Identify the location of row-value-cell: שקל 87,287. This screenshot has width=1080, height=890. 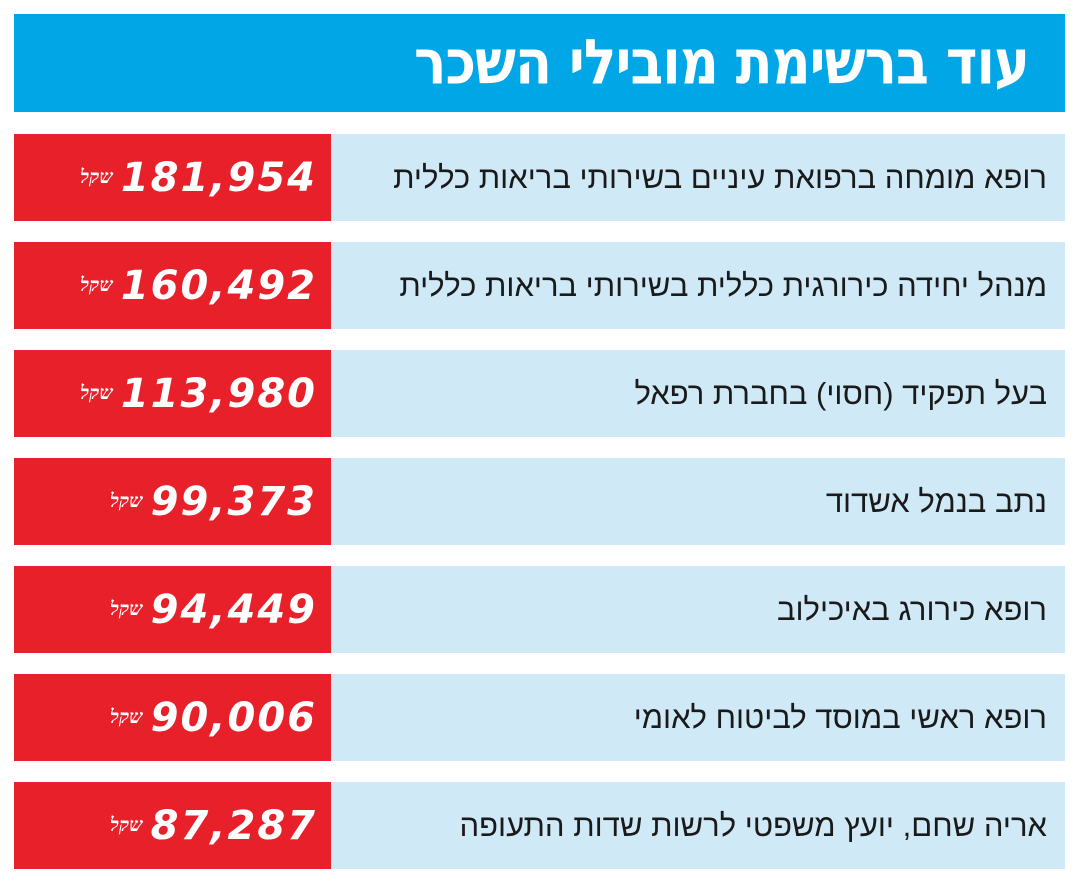
(172, 825).